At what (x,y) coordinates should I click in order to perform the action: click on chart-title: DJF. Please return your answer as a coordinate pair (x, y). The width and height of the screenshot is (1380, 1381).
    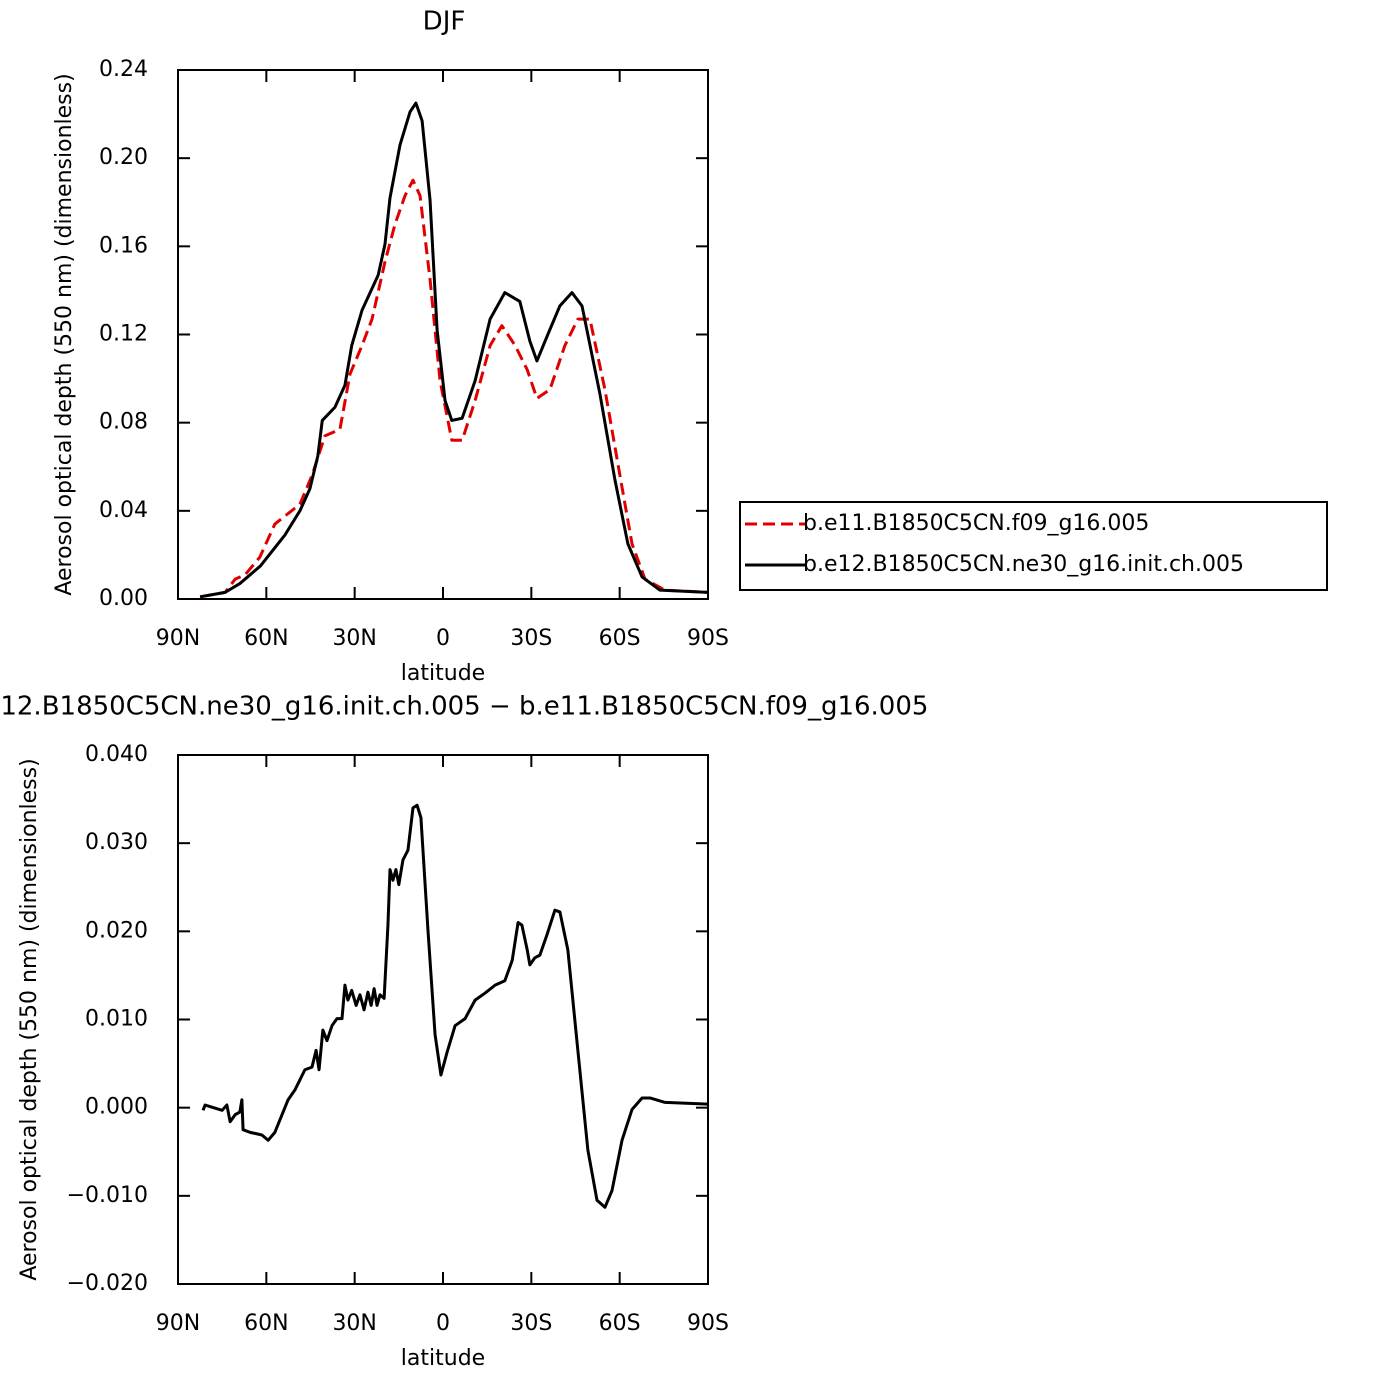
    Looking at the image, I should click on (444, 22).